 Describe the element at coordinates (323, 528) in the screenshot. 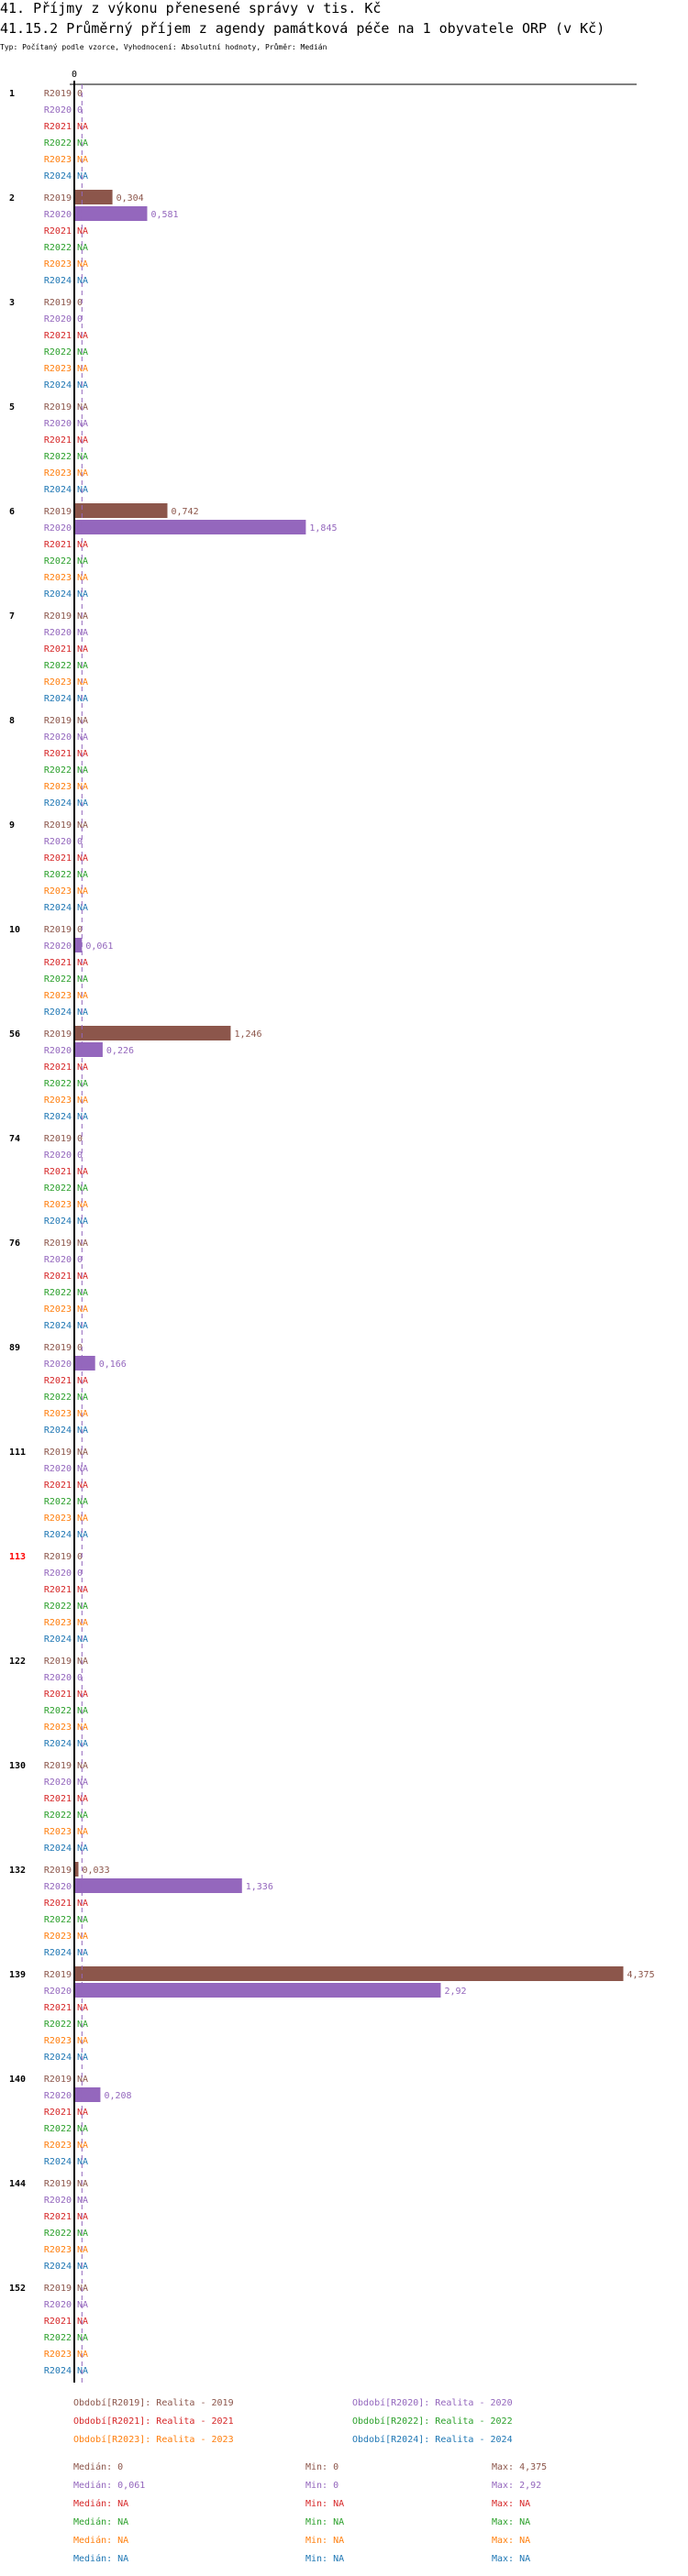

I see `data-label: 1,845` at that location.